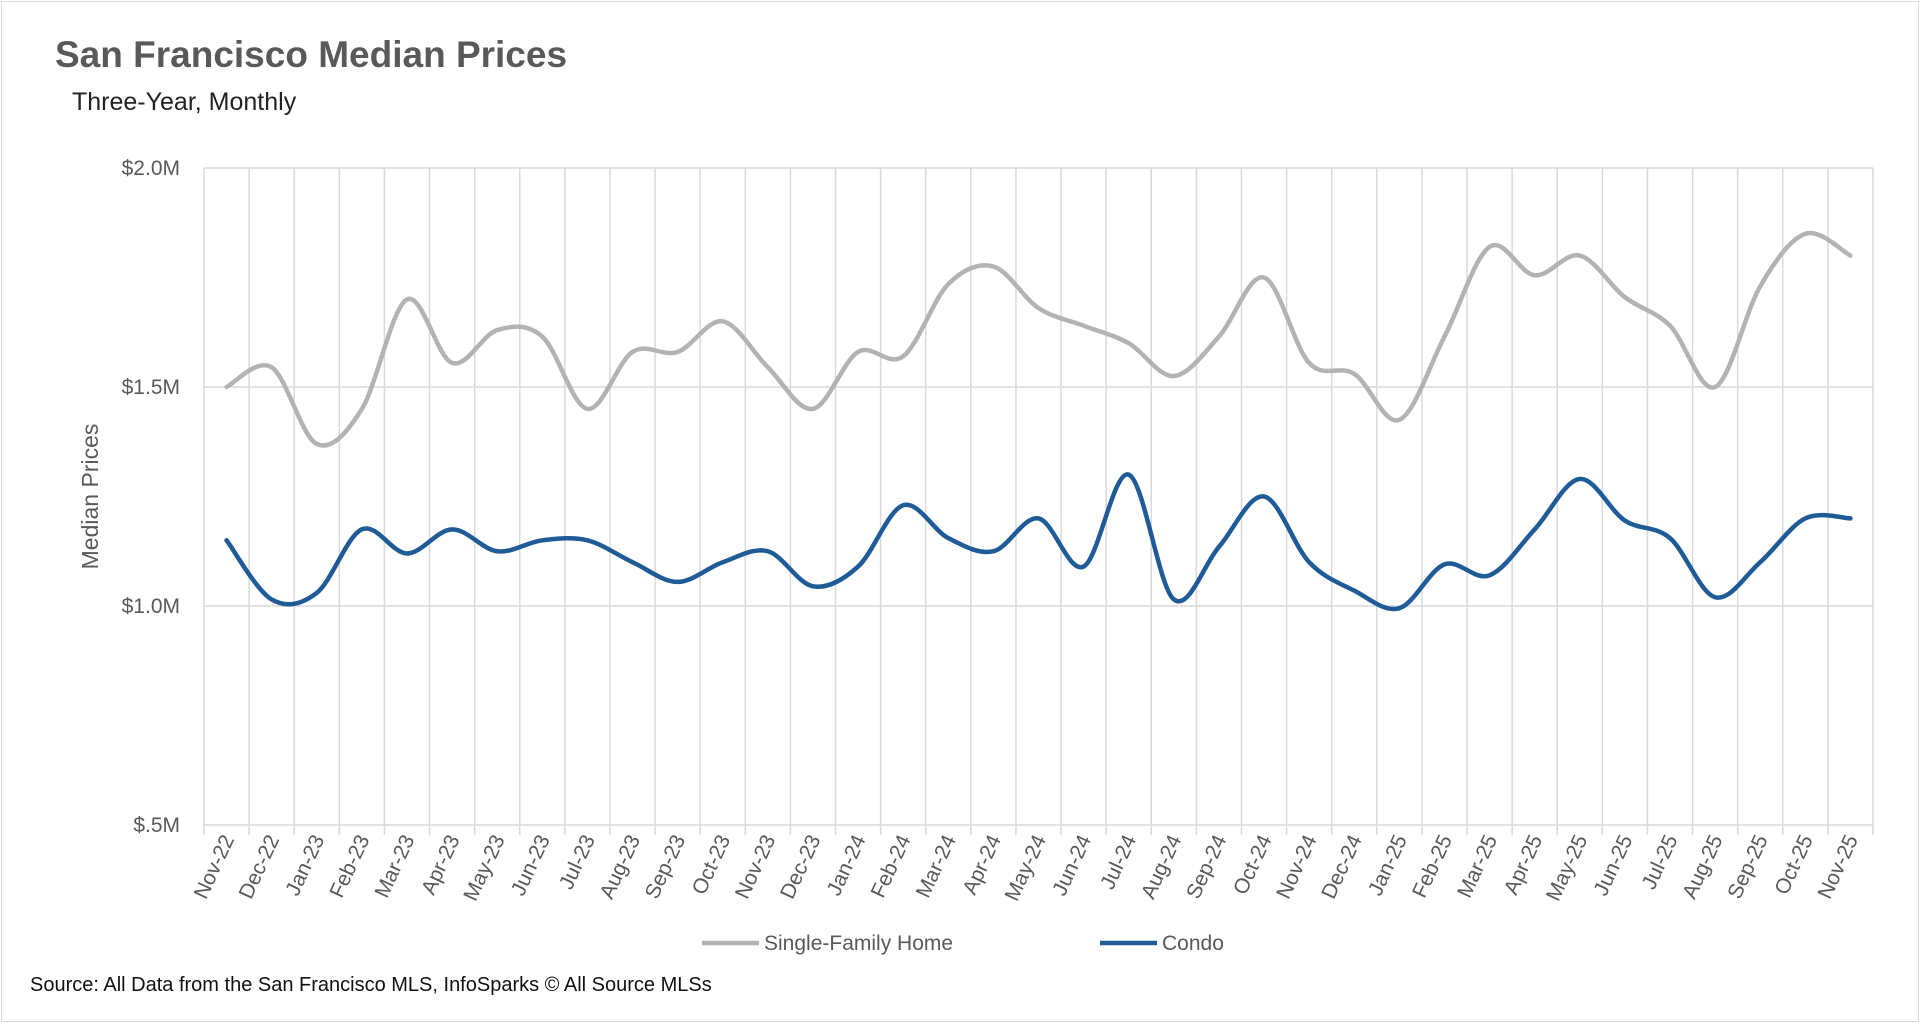 The height and width of the screenshot is (1023, 1920). What do you see at coordinates (1253, 864) in the screenshot?
I see `x-tick-label: Oct-24` at bounding box center [1253, 864].